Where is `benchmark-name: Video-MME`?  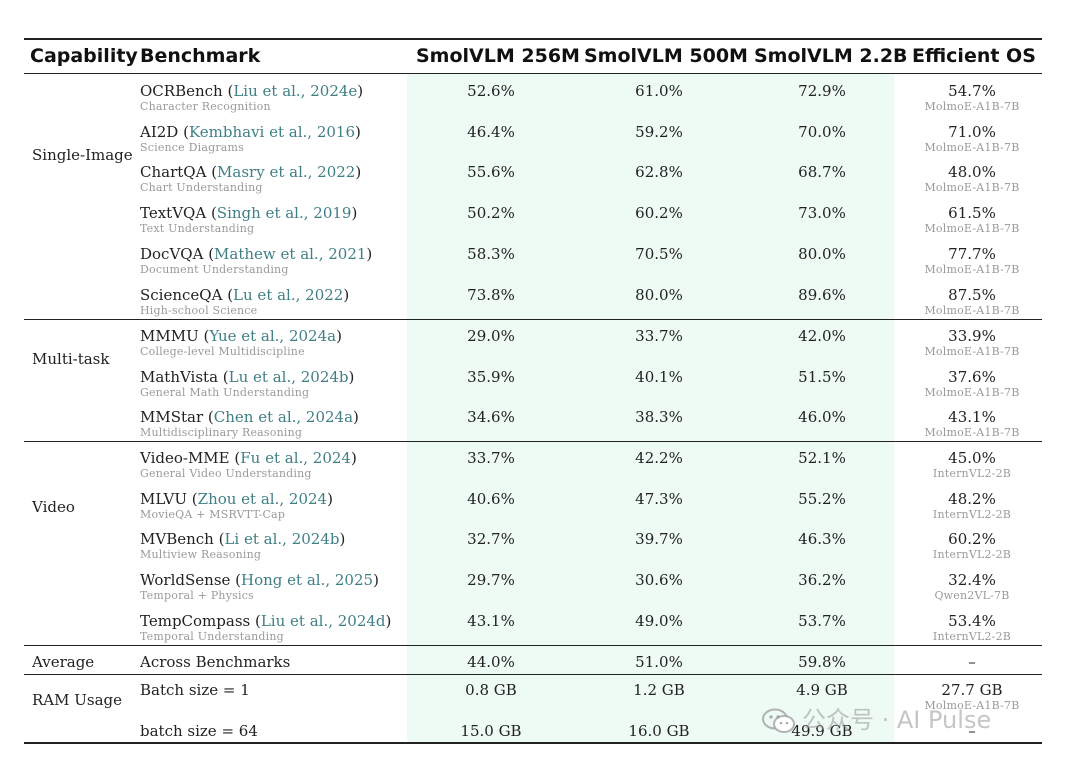 benchmark-name: Video-MME is located at coordinates (185, 458).